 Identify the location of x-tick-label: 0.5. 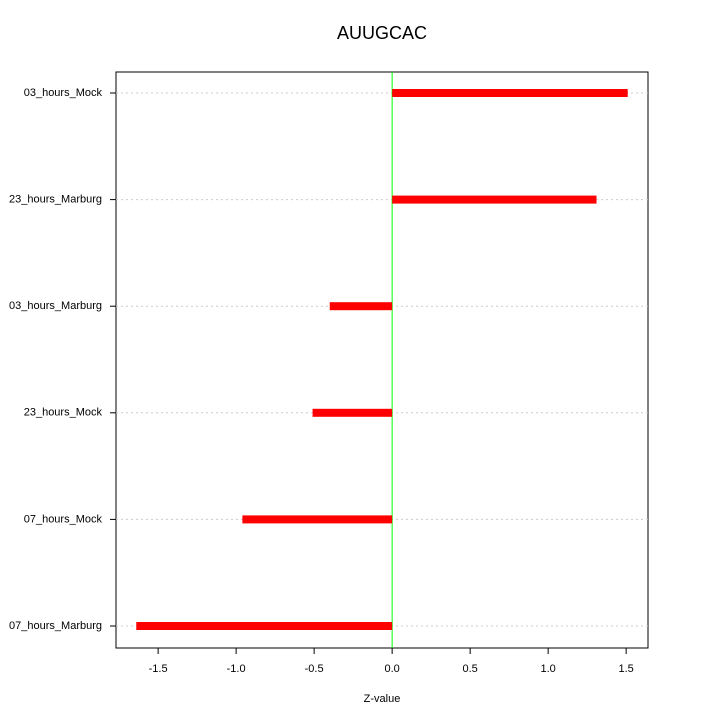
(469, 669).